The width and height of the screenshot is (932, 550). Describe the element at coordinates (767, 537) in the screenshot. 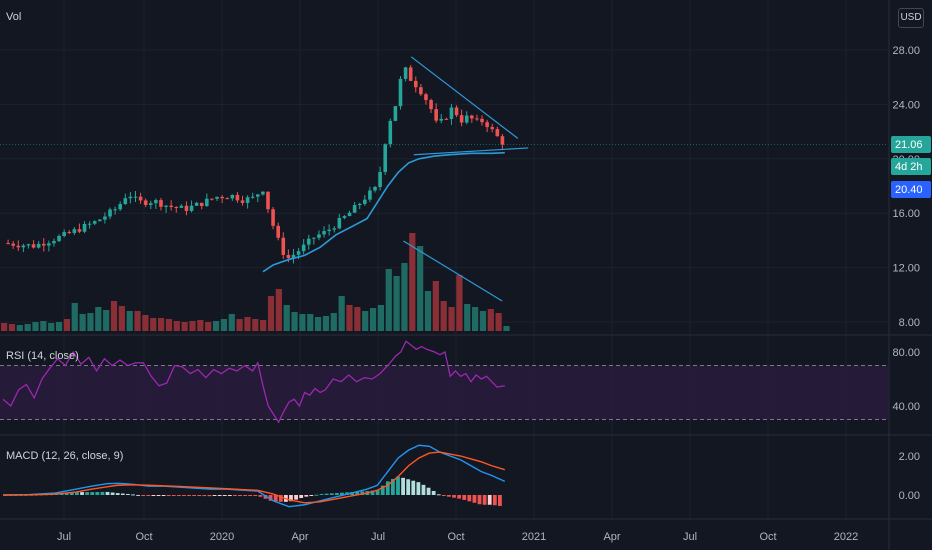

I see `time-tick-label: Oct` at that location.